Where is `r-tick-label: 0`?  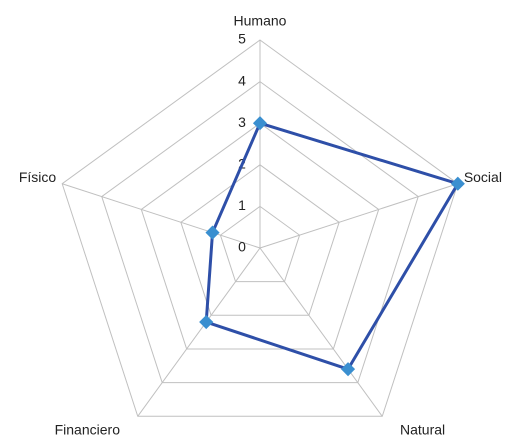
r-tick-label: 0 is located at coordinates (242, 247).